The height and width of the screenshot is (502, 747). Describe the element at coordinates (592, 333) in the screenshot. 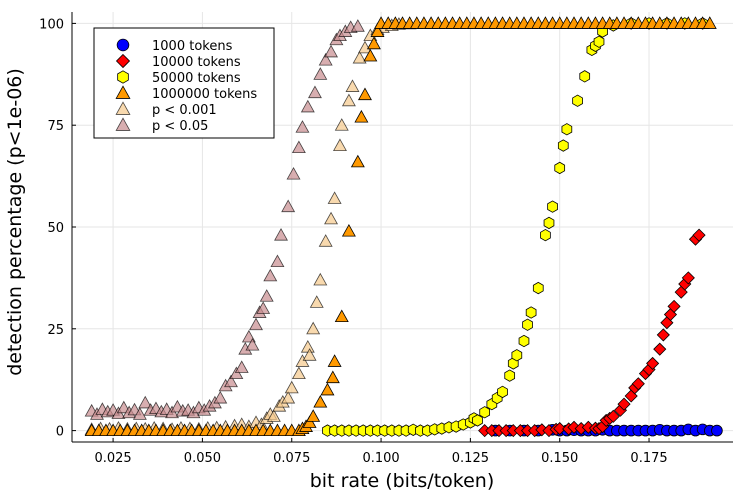

I see `series-10000-tokens` at that location.